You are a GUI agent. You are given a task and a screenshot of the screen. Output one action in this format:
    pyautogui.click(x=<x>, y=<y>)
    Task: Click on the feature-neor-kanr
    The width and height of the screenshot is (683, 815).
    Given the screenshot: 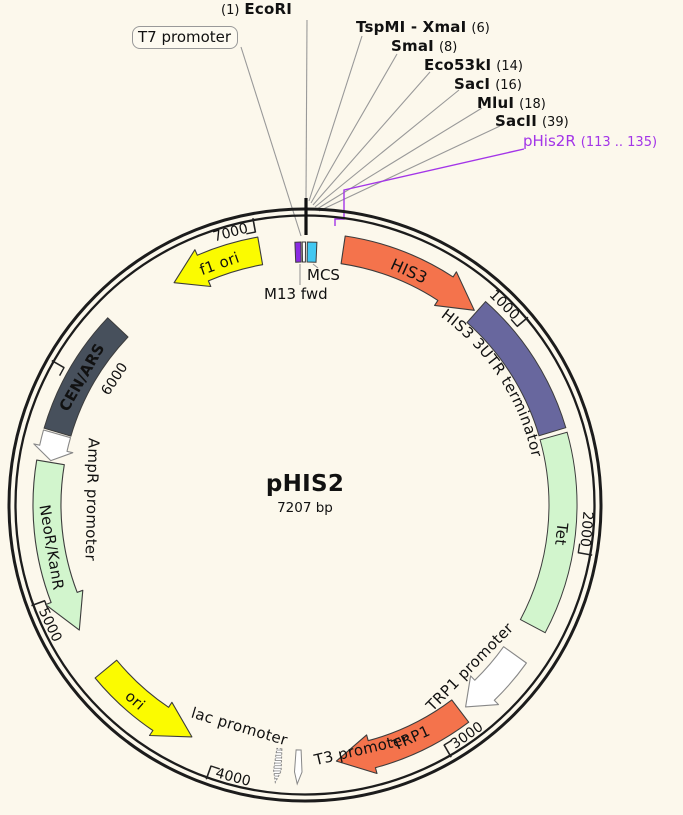 What is the action you would take?
    pyautogui.click(x=58, y=545)
    